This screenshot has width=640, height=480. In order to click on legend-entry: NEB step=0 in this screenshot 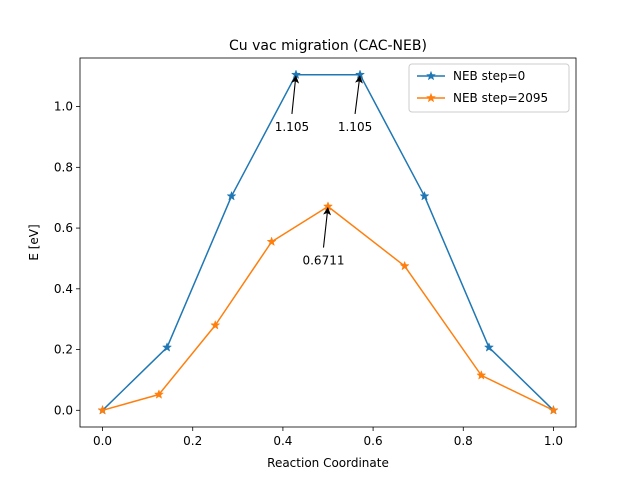, I will do `click(471, 76)`.